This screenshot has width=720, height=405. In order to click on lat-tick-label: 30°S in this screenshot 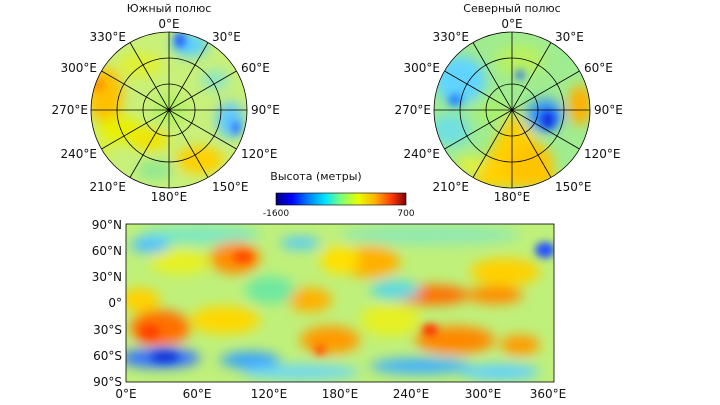, I will do `click(107, 330)`.